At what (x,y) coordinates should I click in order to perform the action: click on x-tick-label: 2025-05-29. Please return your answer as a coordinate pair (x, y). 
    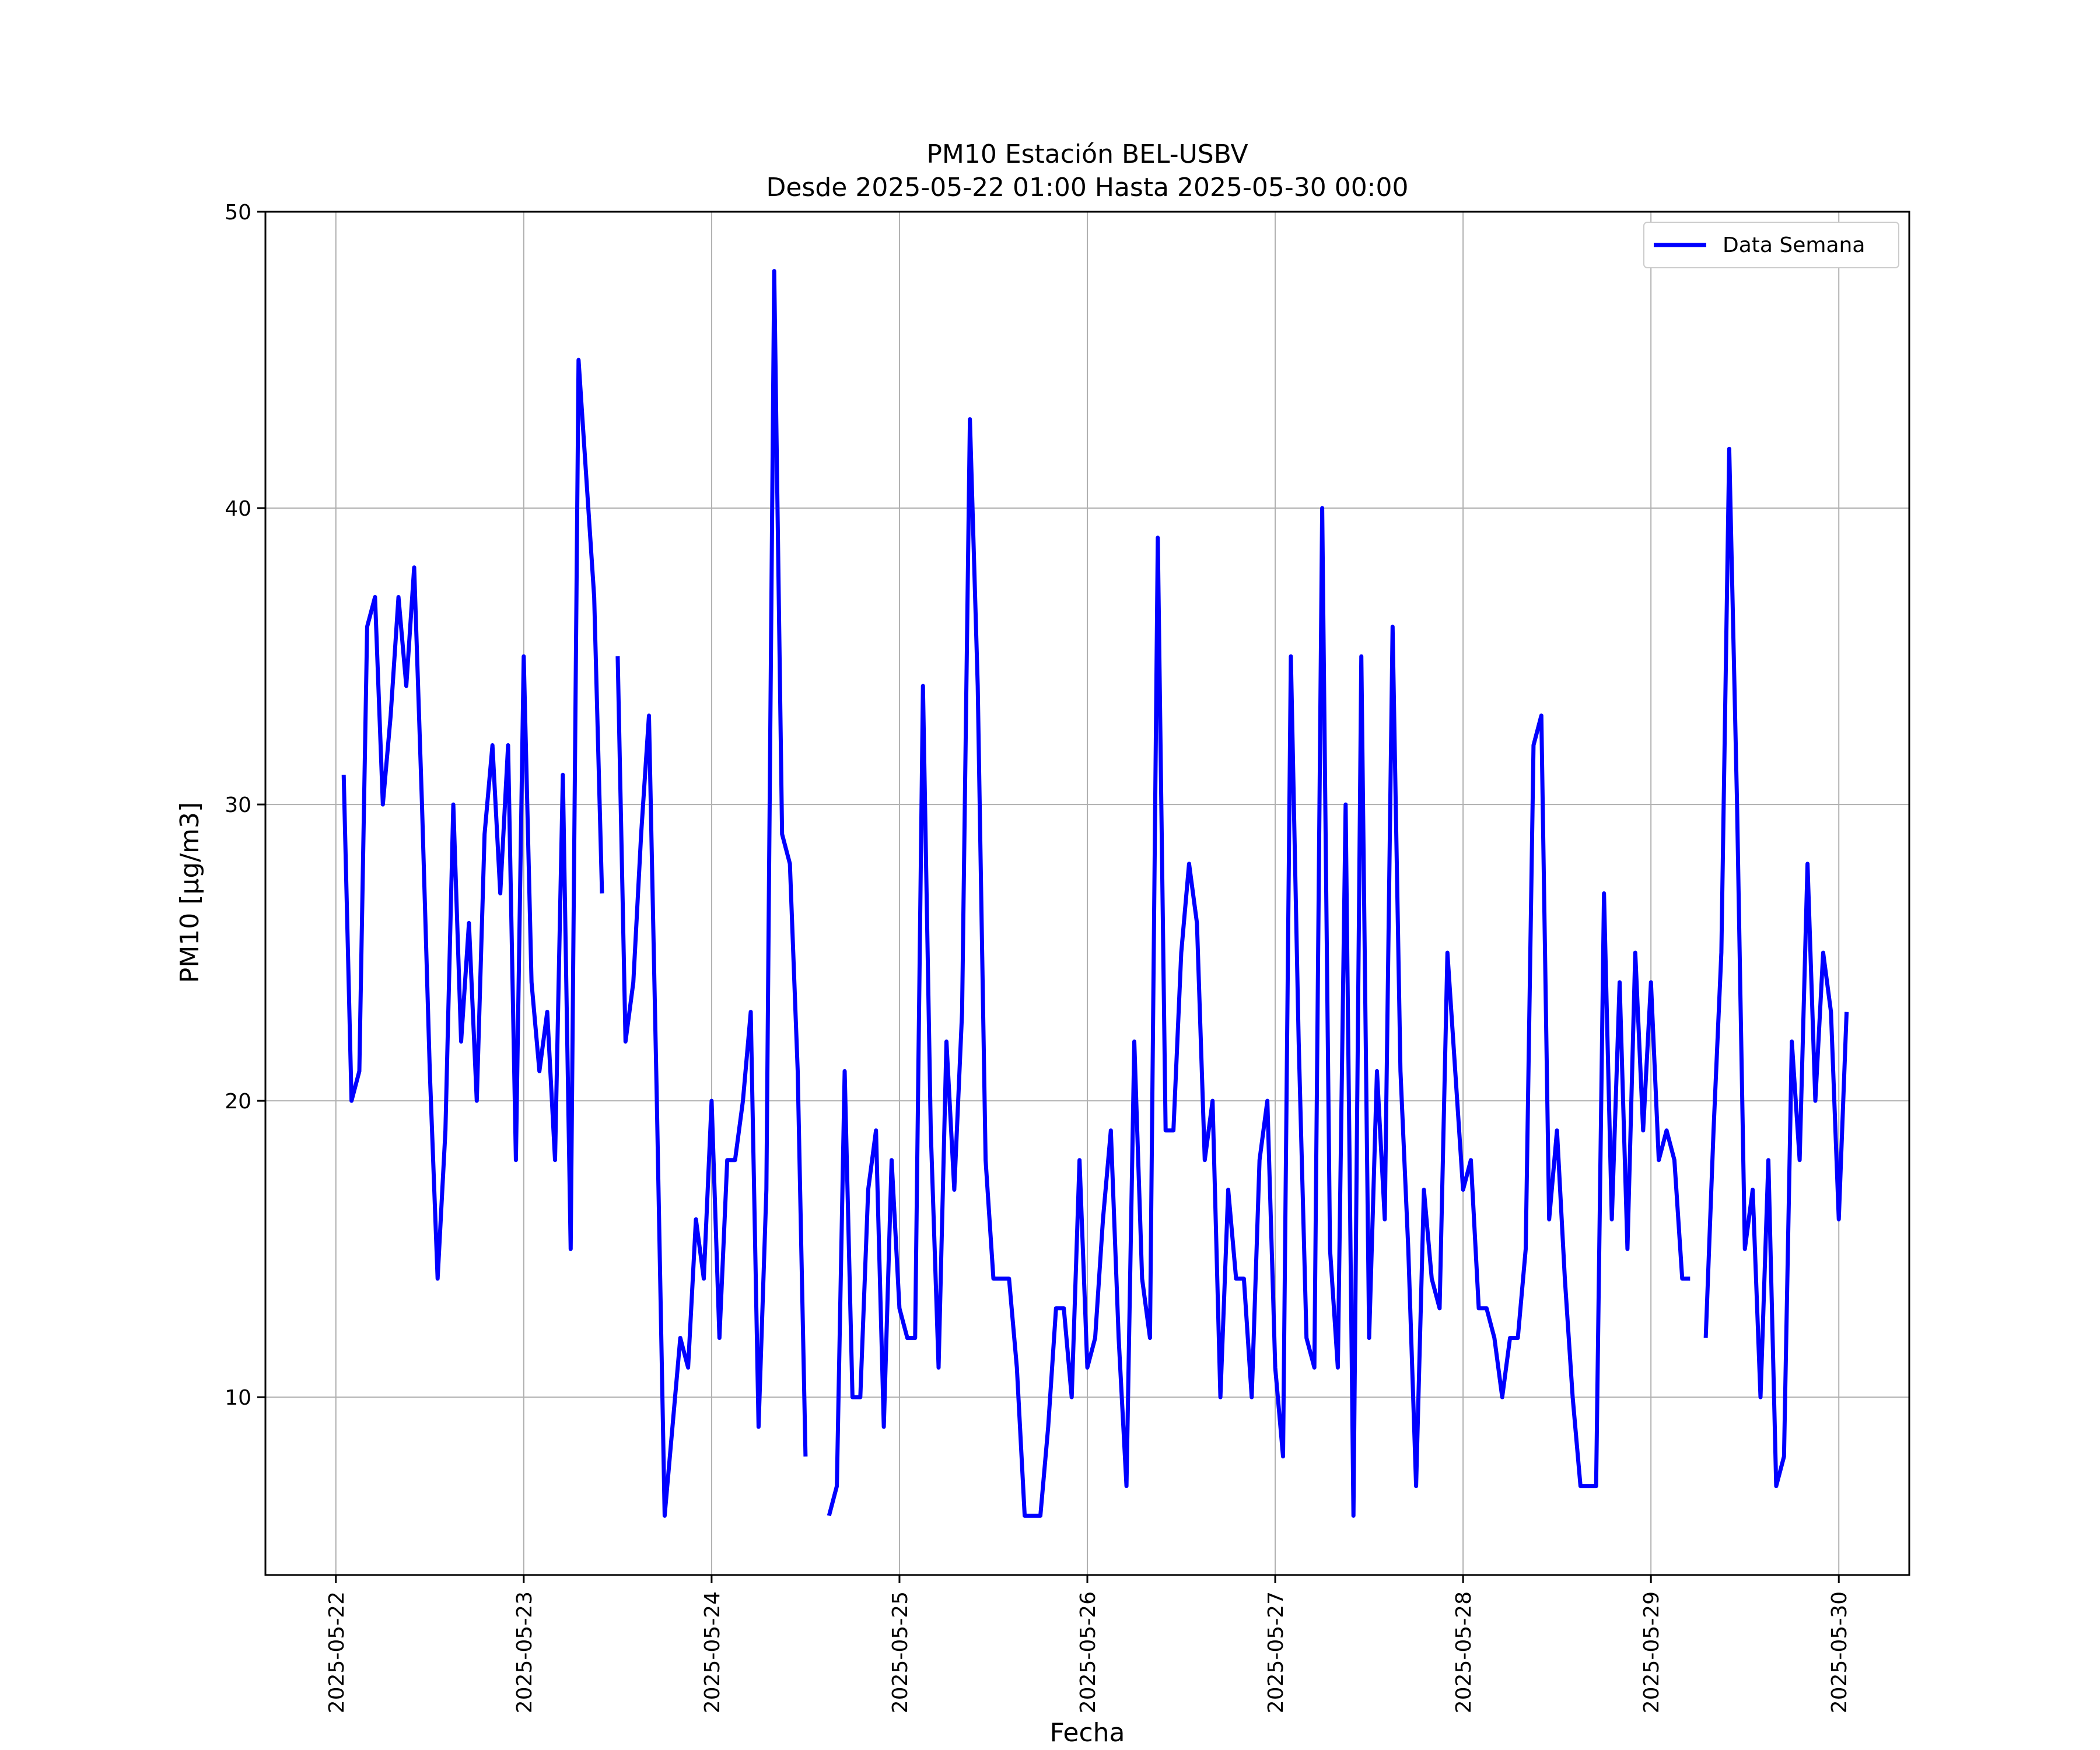
    Looking at the image, I should click on (1652, 1652).